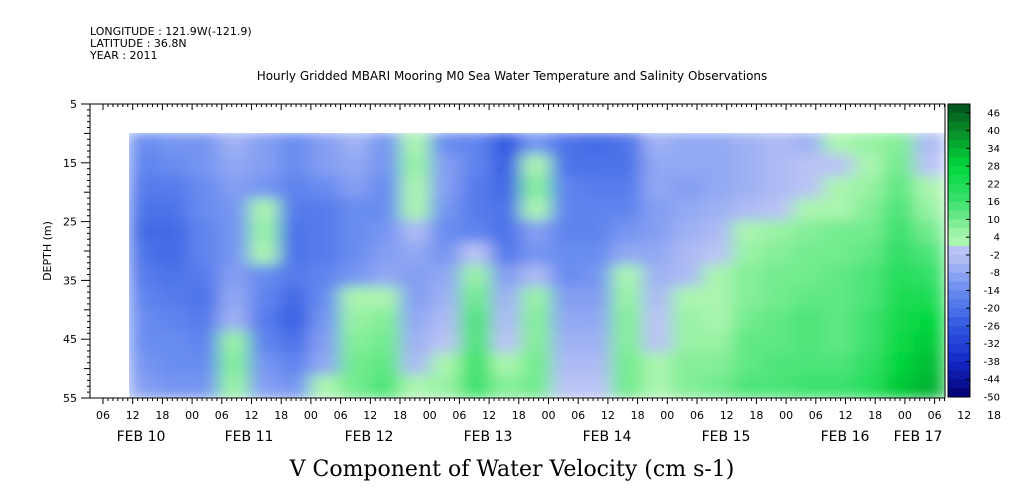 This screenshot has height=504, width=1009. Describe the element at coordinates (512, 469) in the screenshot. I see `variable-title: V Component of Water Velocity (cm s-1)` at that location.